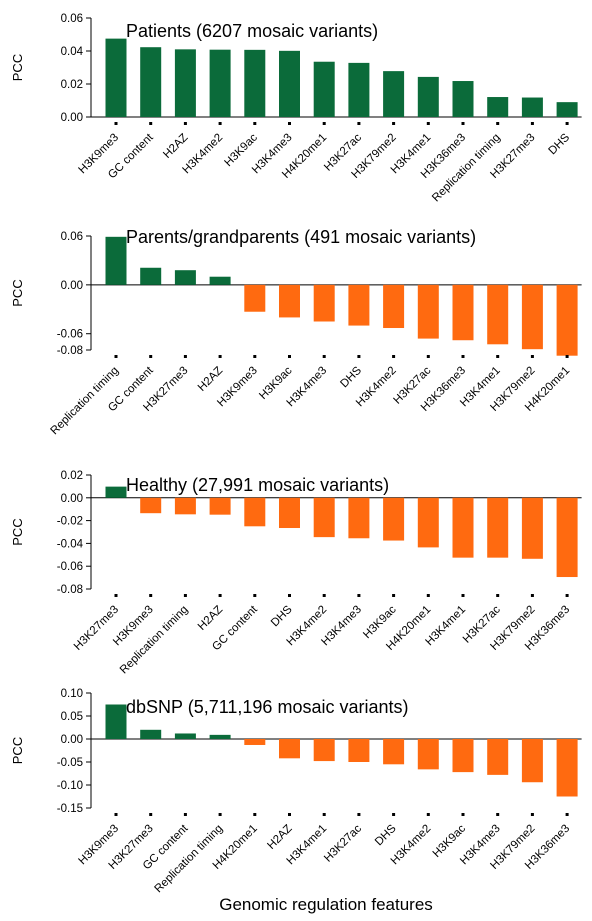 Image resolution: width=592 pixels, height=921 pixels. Describe the element at coordinates (72, 694) in the screenshot. I see `y-tick-label: 0.10` at that location.